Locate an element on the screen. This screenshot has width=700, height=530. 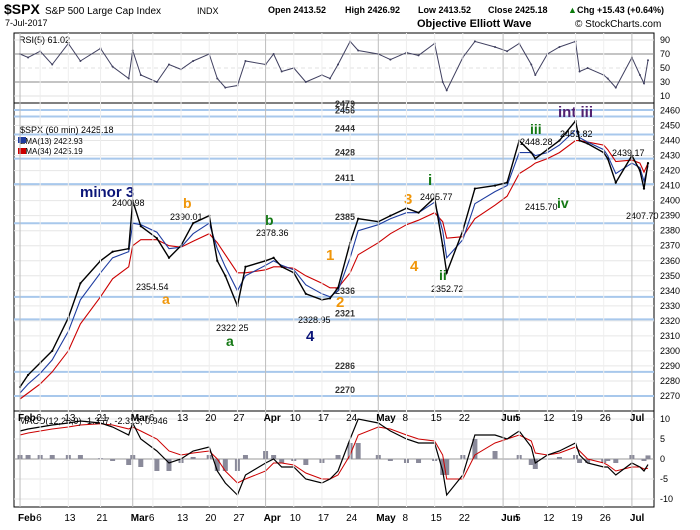
wave-iii-green: iii is located at coordinates (536, 129).